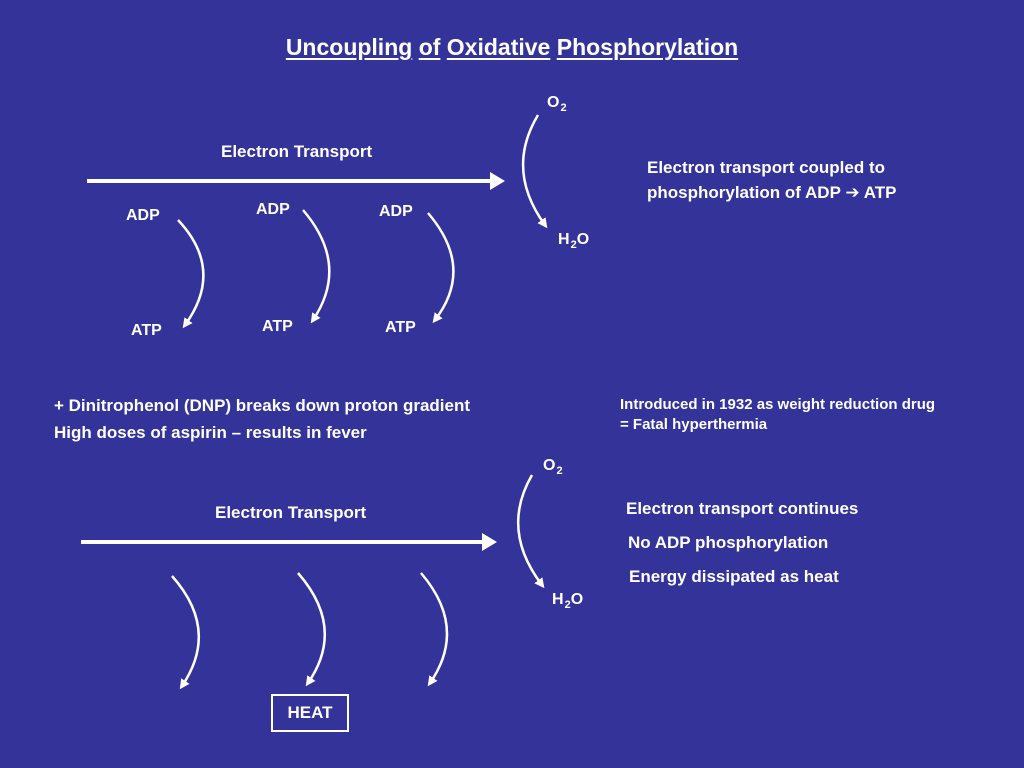 The width and height of the screenshot is (1024, 768). I want to click on title-word-4: Phosphorylation, so click(647, 47).